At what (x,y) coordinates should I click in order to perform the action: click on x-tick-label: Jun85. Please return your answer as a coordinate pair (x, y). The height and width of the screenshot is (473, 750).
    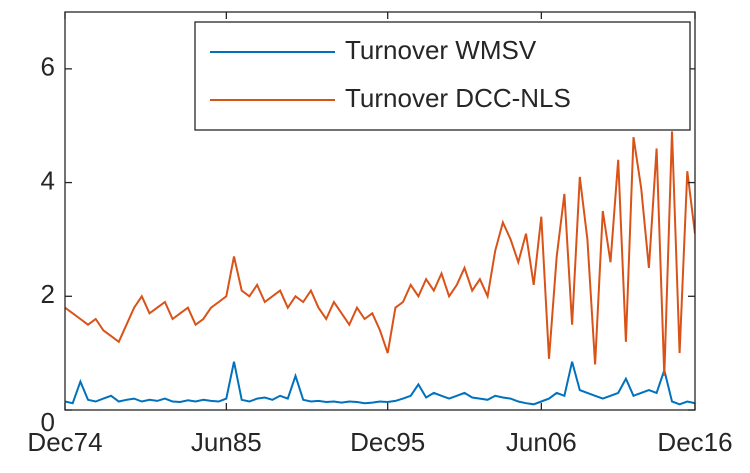
    Looking at the image, I should click on (226, 442).